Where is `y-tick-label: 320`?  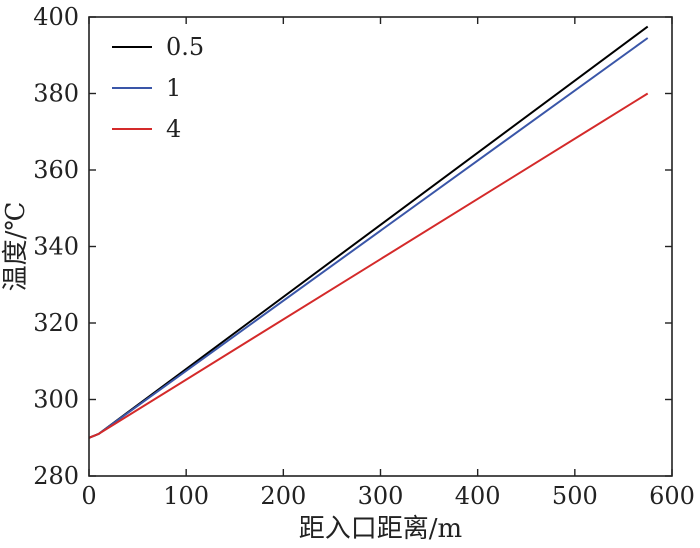
y-tick-label: 320 is located at coordinates (56, 323).